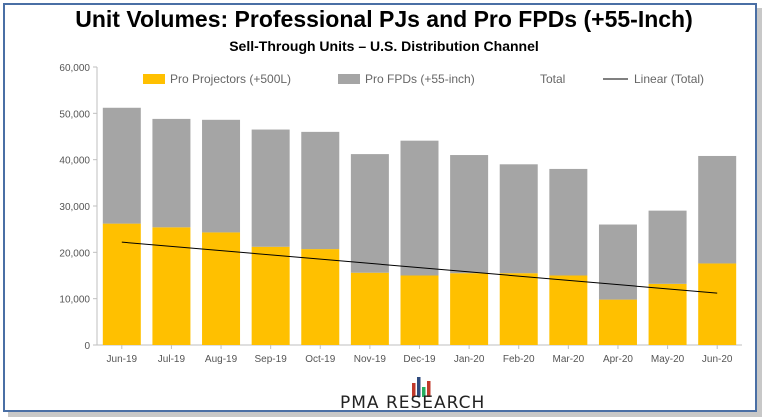  I want to click on x-tick-label: Jul-19, so click(172, 359).